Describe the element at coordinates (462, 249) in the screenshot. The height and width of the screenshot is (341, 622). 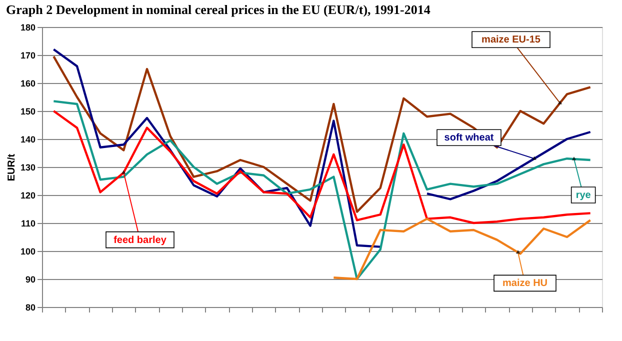
I see `line-series` at that location.